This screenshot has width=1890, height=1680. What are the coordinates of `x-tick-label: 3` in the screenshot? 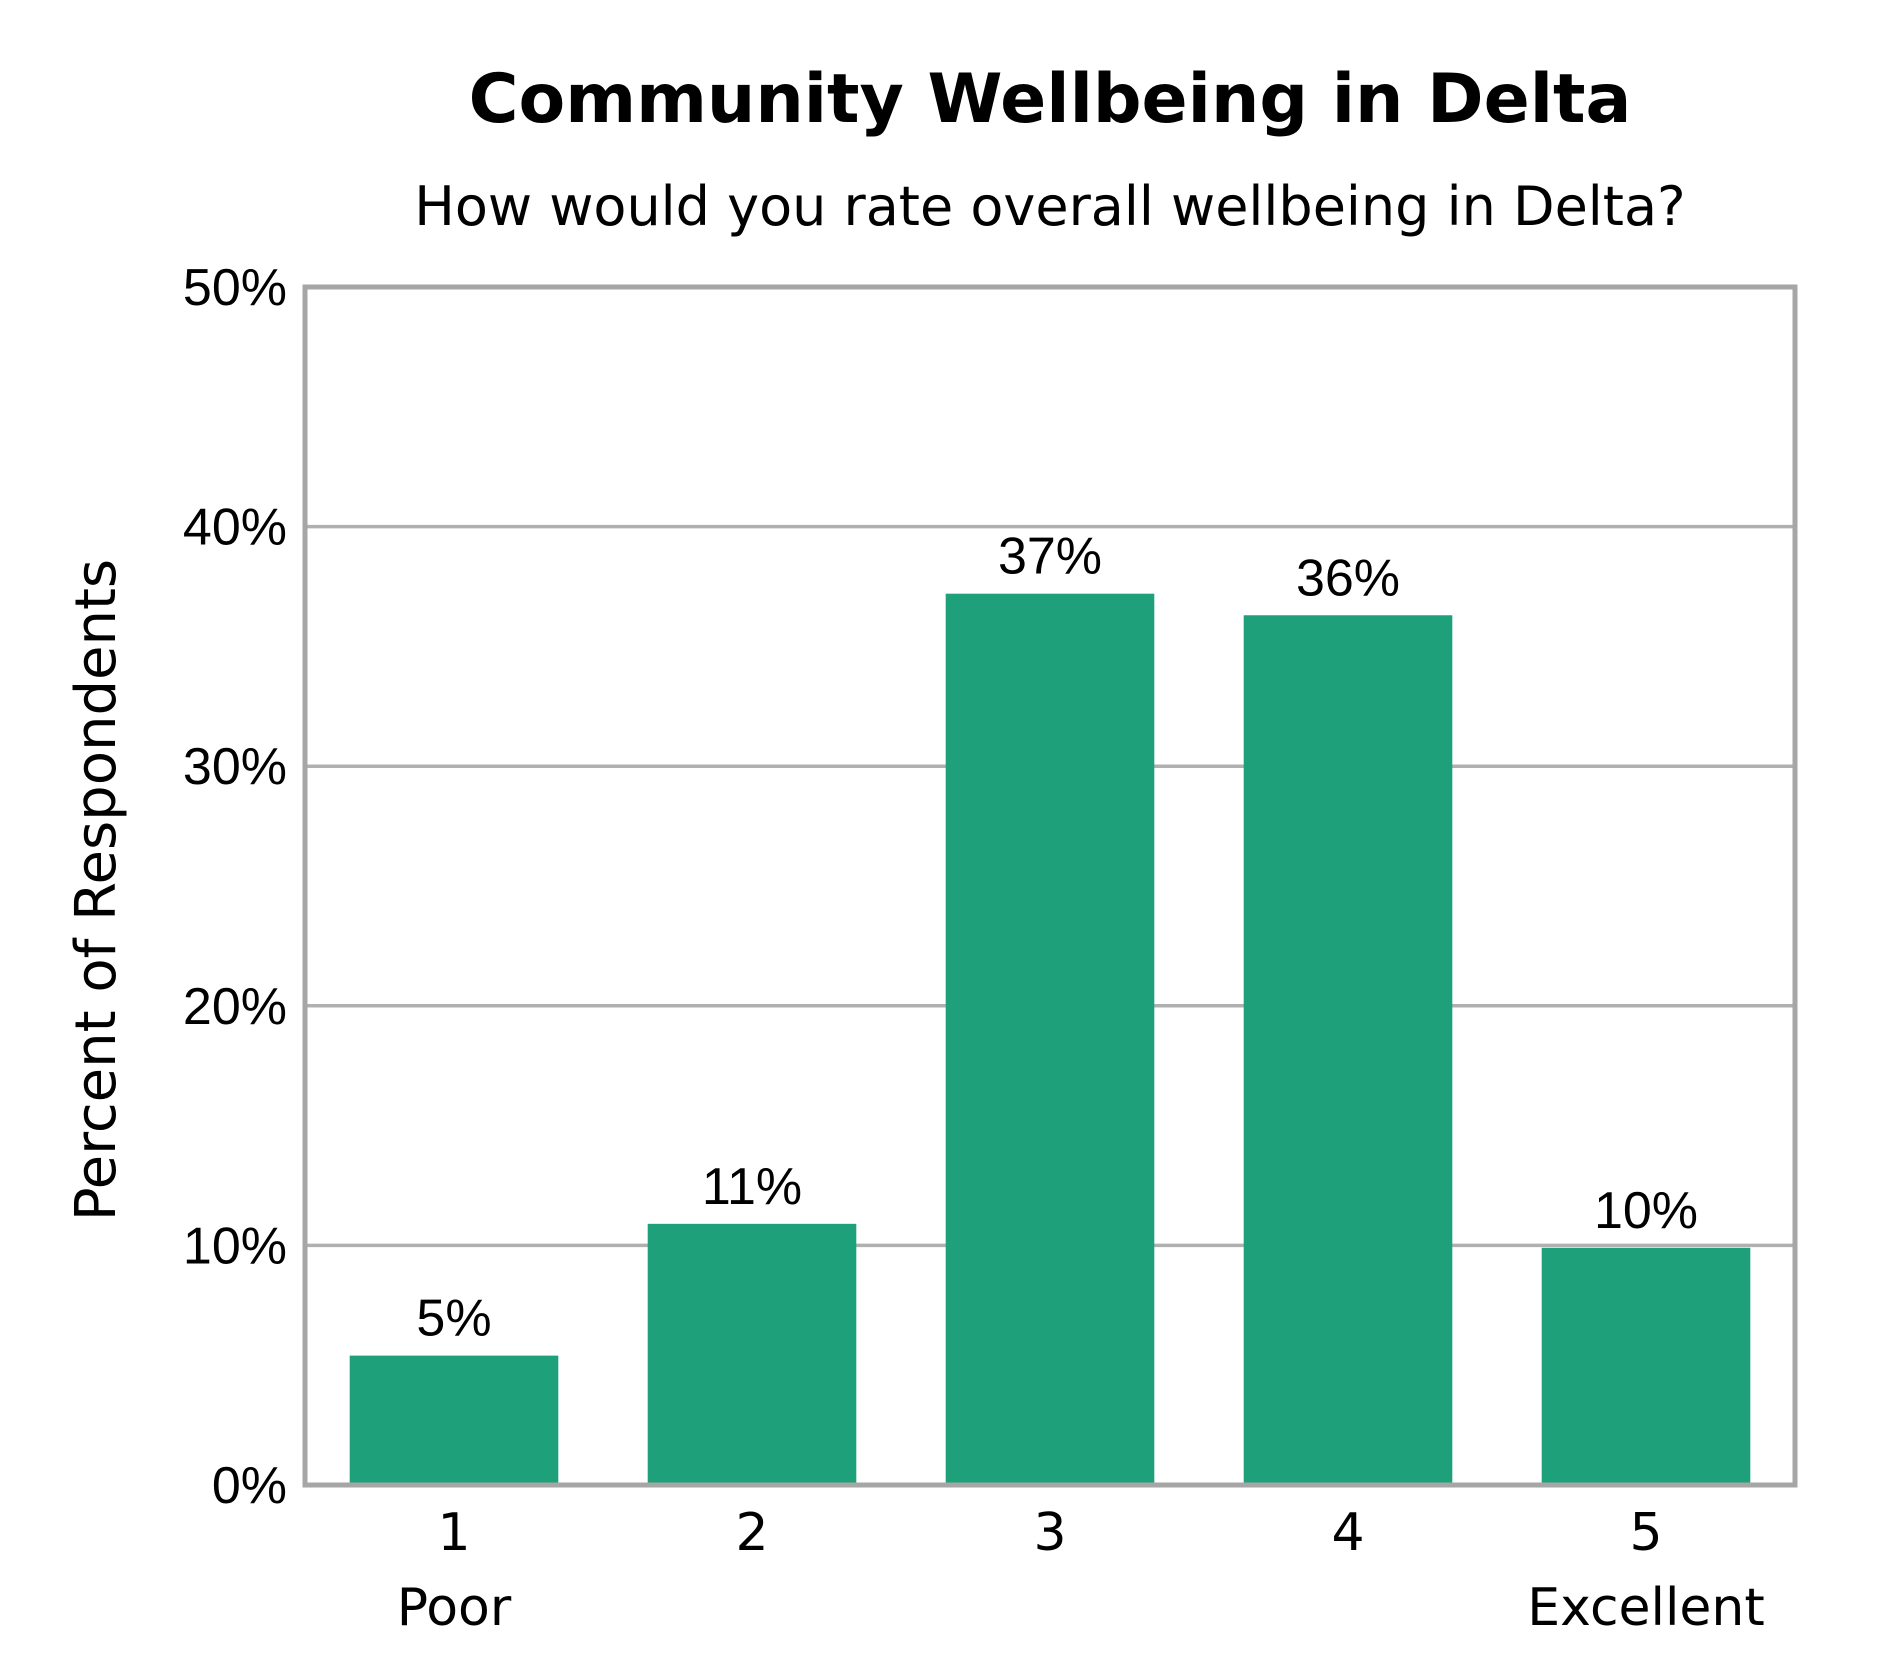 It's located at (1049, 1533).